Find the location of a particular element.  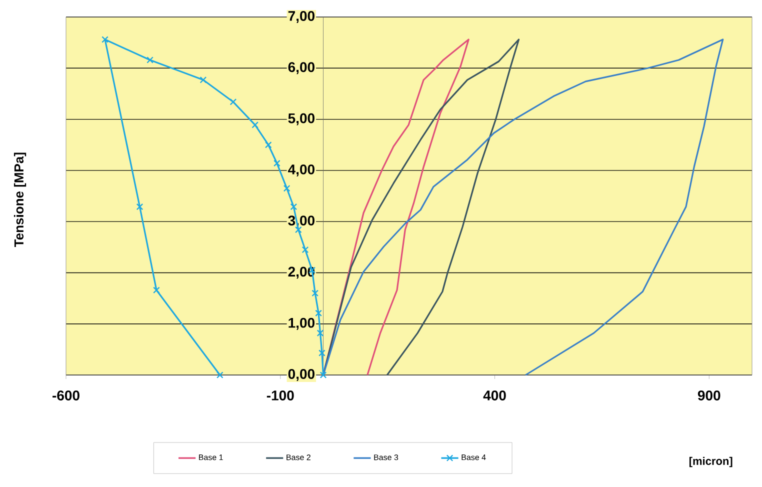

y-tick-label: 4,00 is located at coordinates (301, 170).